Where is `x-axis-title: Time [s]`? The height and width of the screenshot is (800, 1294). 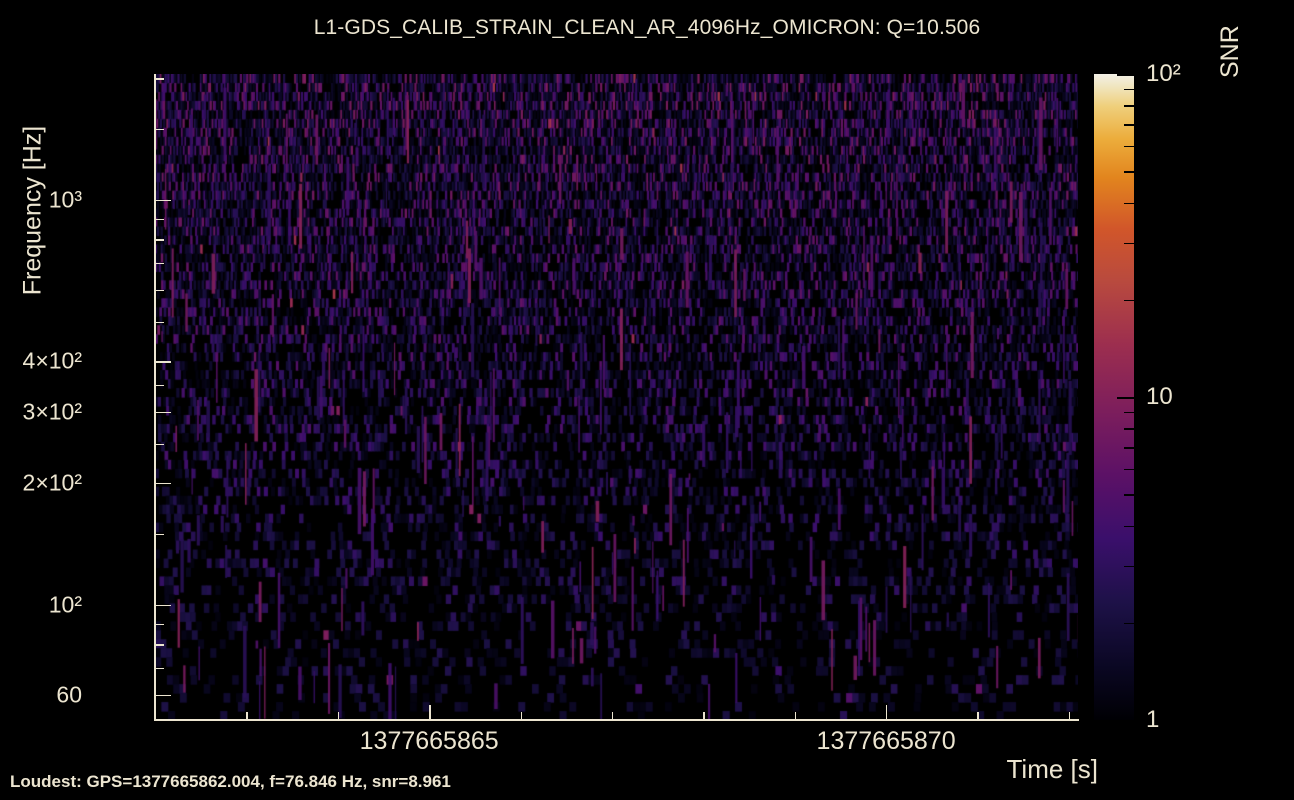 x-axis-title: Time [s] is located at coordinates (1052, 769).